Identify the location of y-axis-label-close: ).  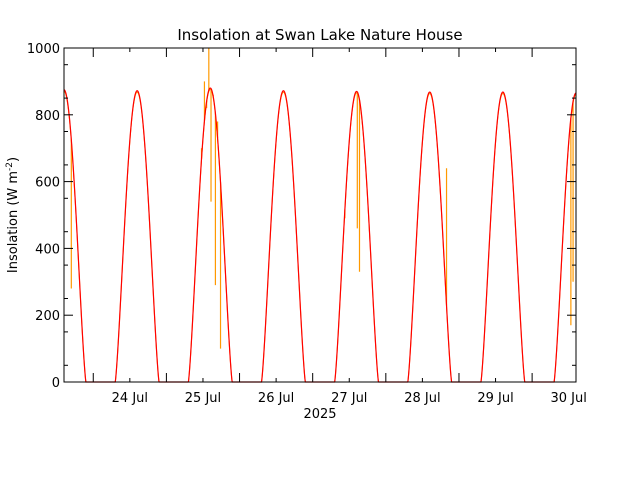
(13, 159).